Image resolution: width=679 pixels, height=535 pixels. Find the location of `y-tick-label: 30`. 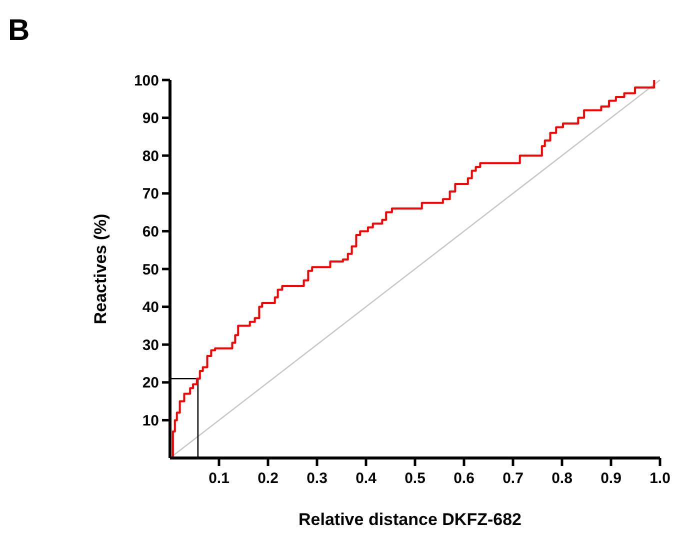

y-tick-label: 30 is located at coordinates (150, 345).